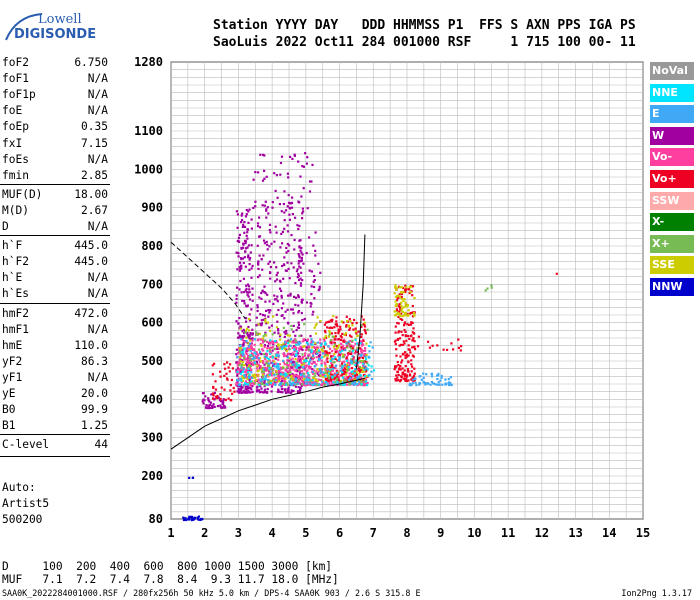  What do you see at coordinates (55, 228) in the screenshot?
I see `param-row: D N/A` at bounding box center [55, 228].